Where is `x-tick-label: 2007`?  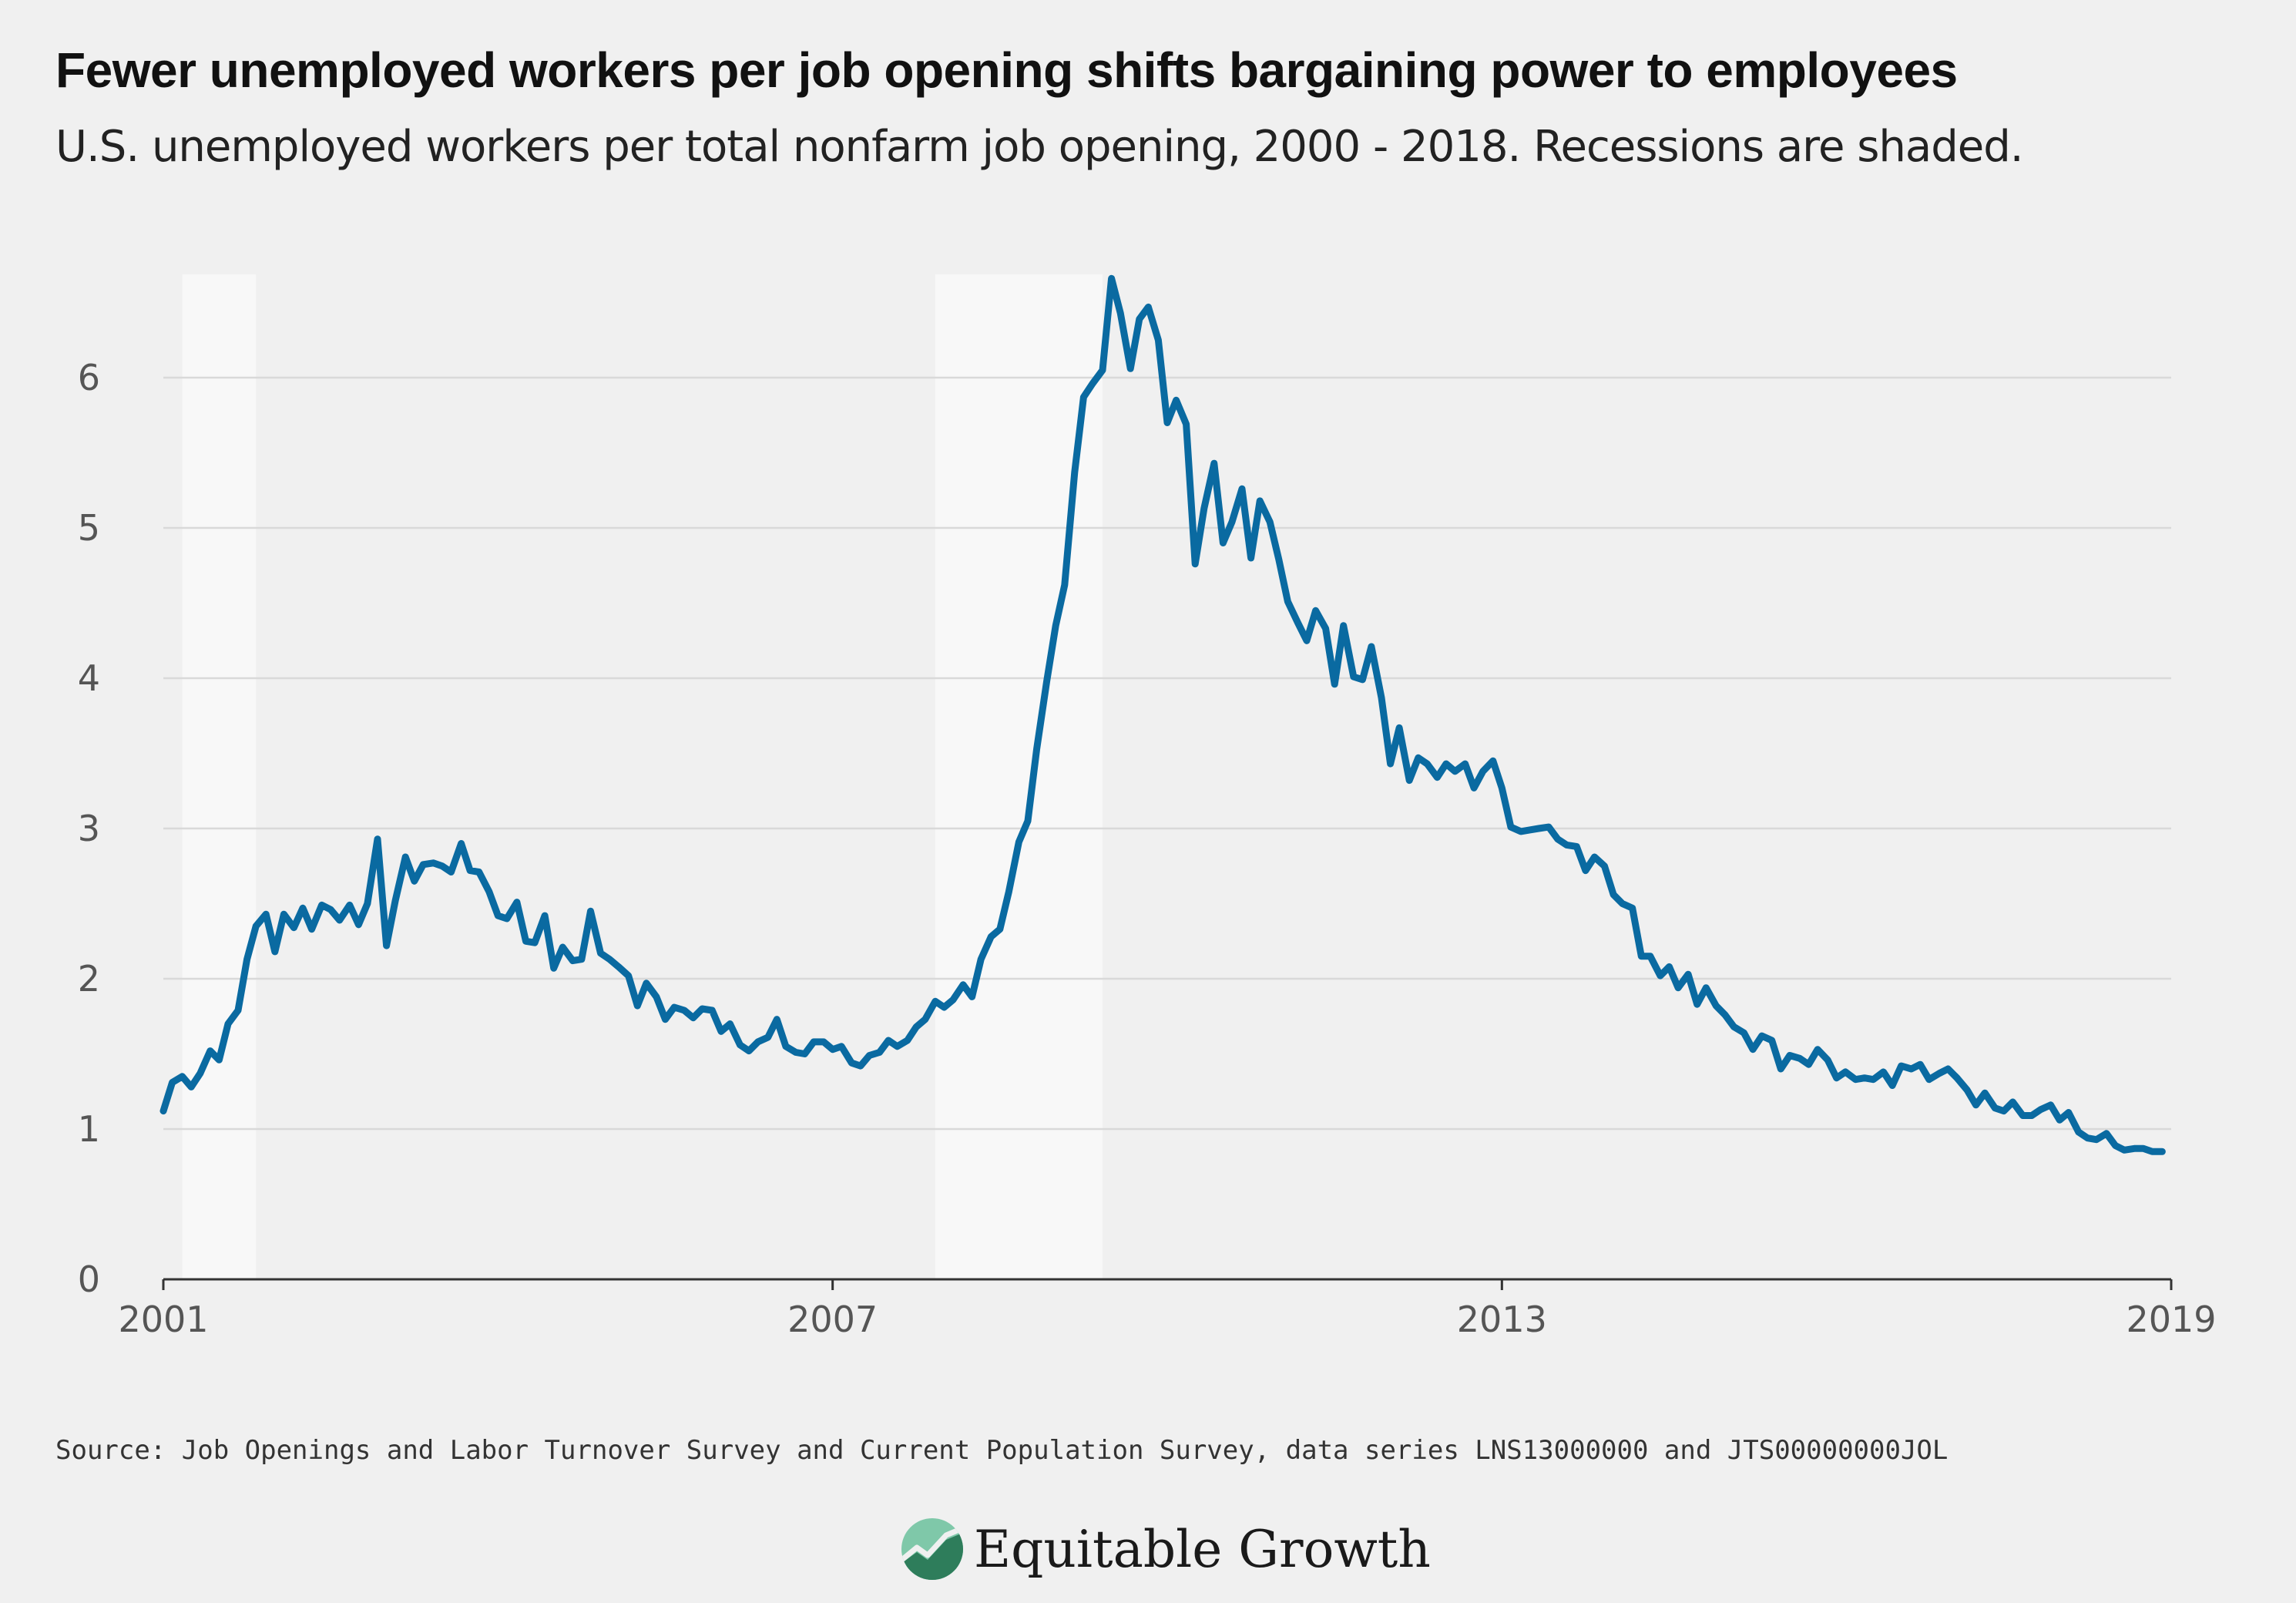 x-tick-label: 2007 is located at coordinates (833, 1319).